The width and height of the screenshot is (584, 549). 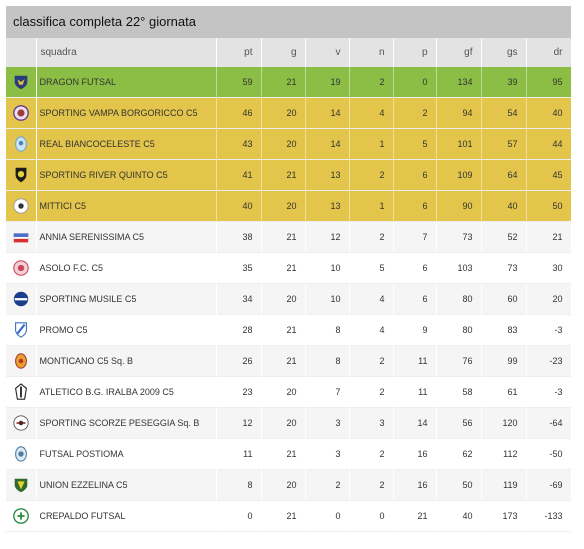 I want to click on stat-gs: 39, so click(x=504, y=82).